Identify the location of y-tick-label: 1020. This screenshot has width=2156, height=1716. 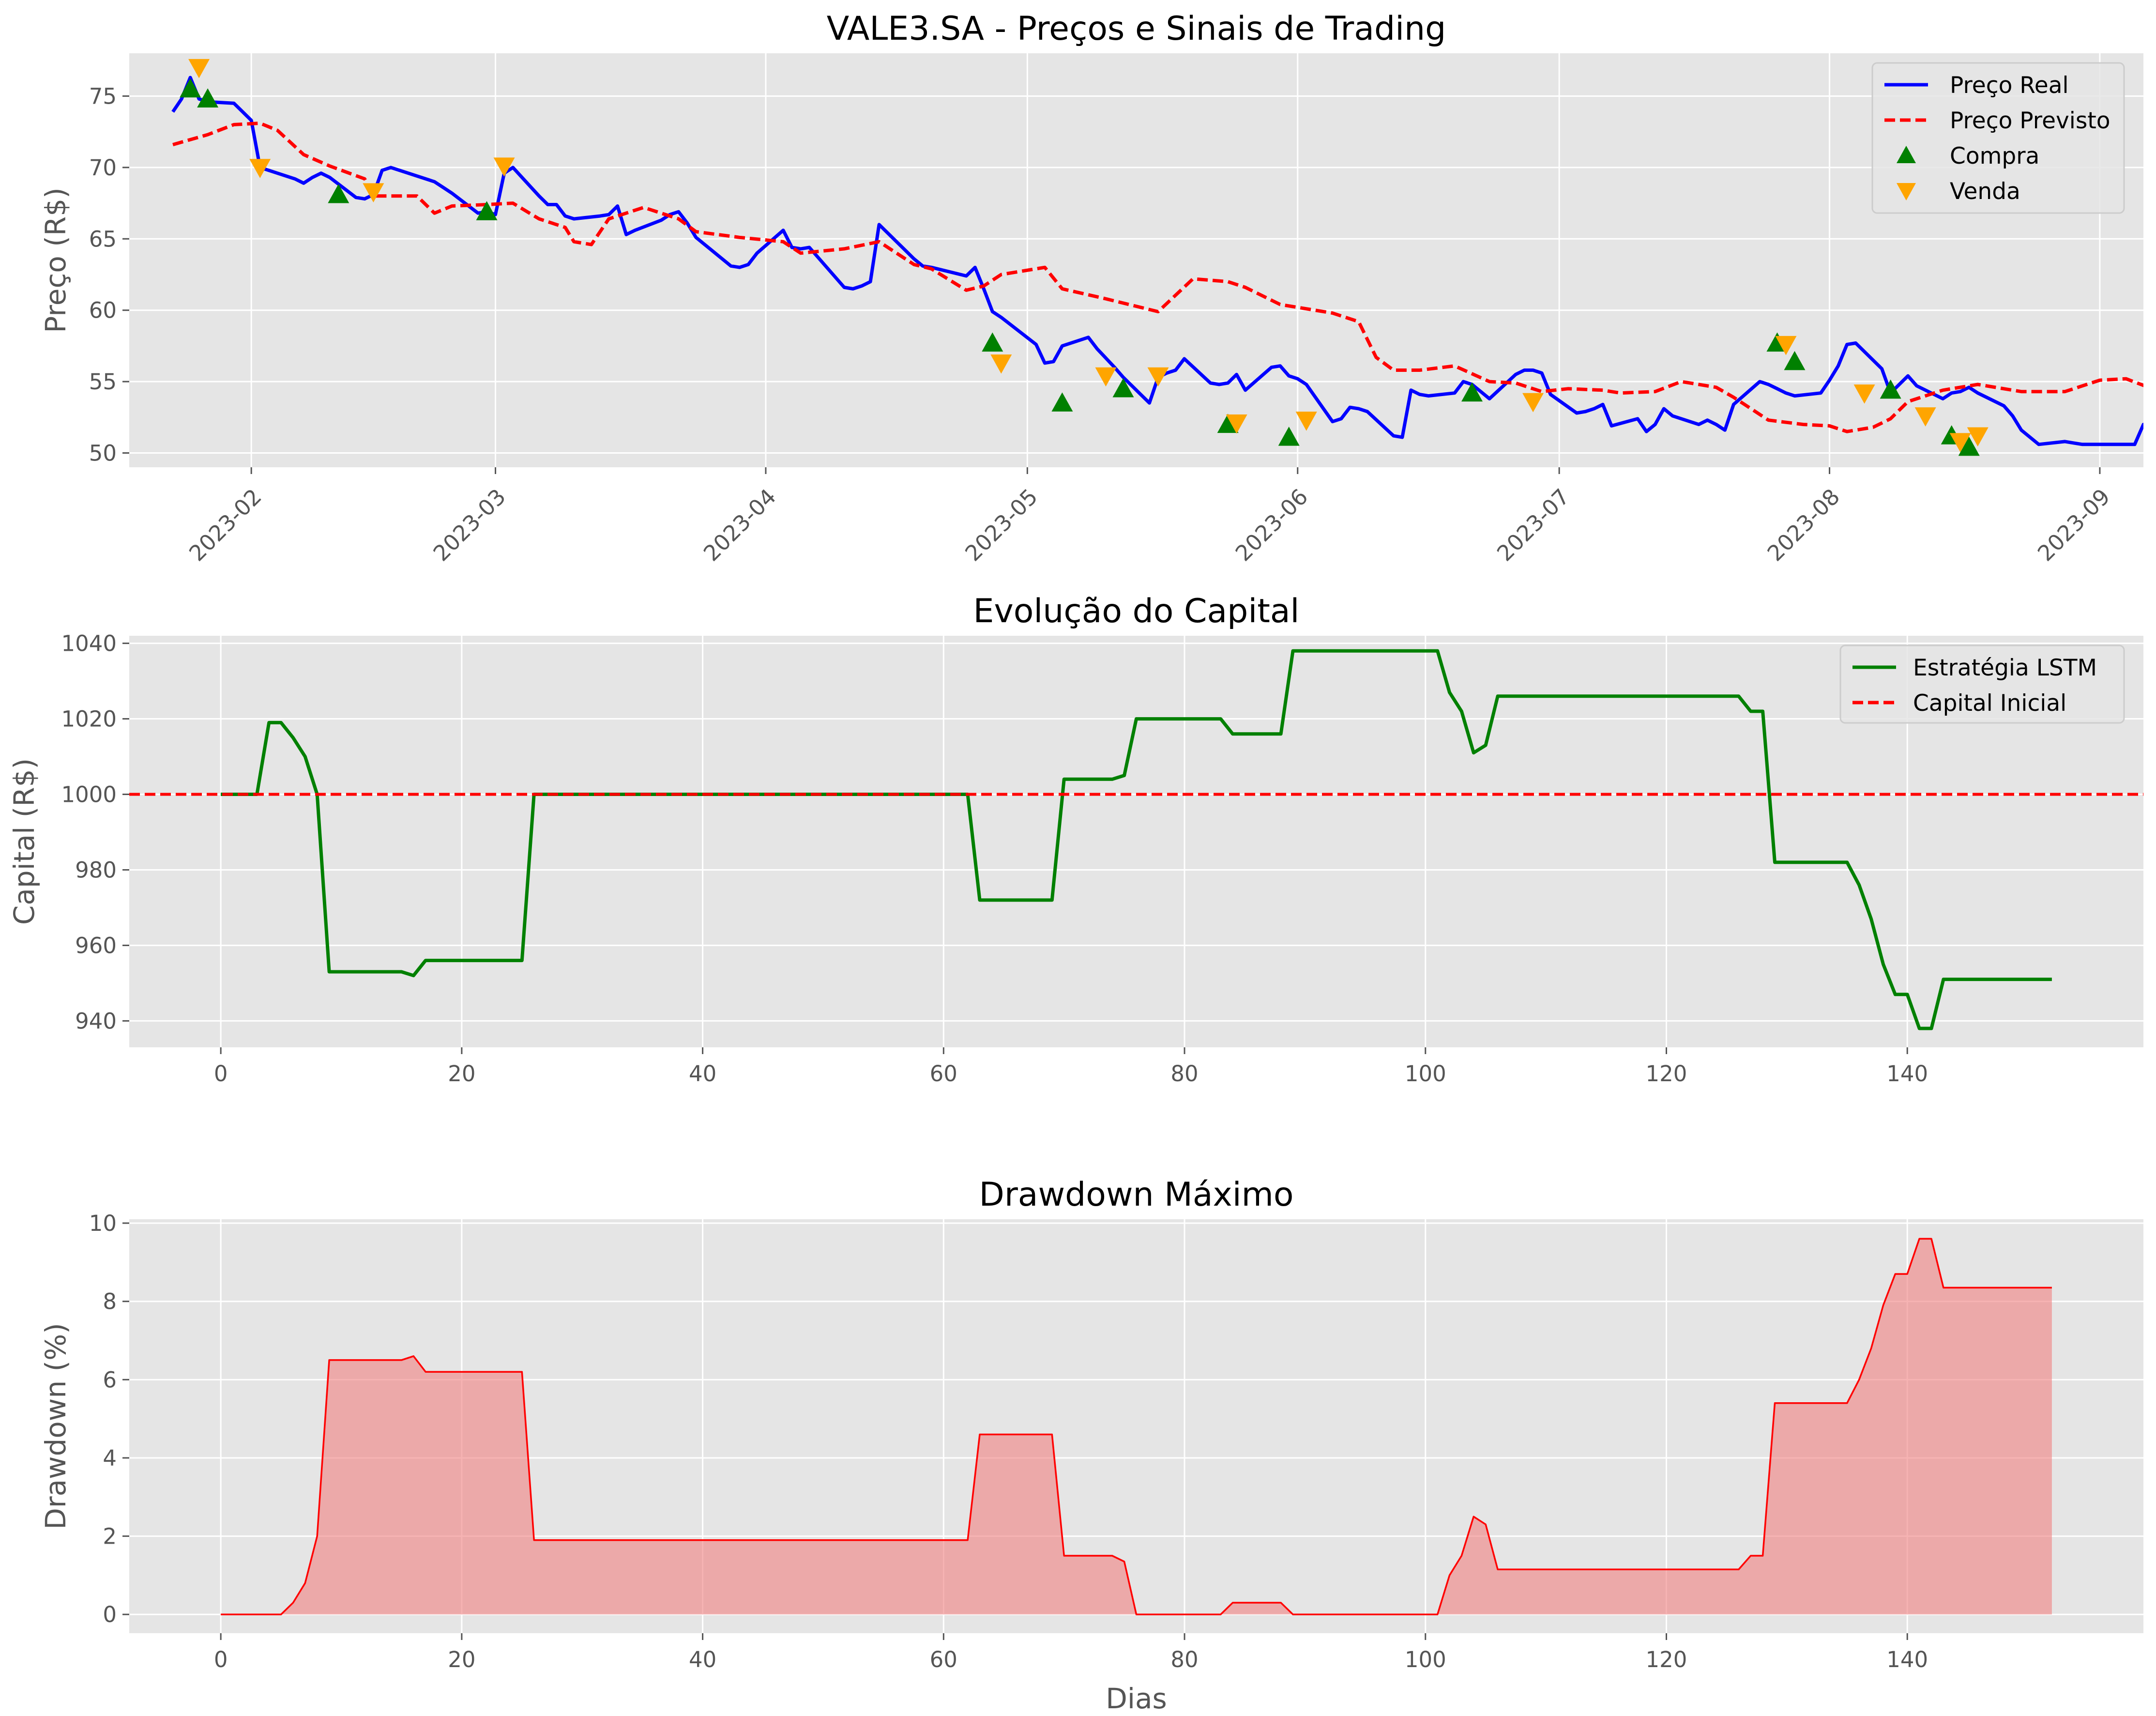
(89, 719).